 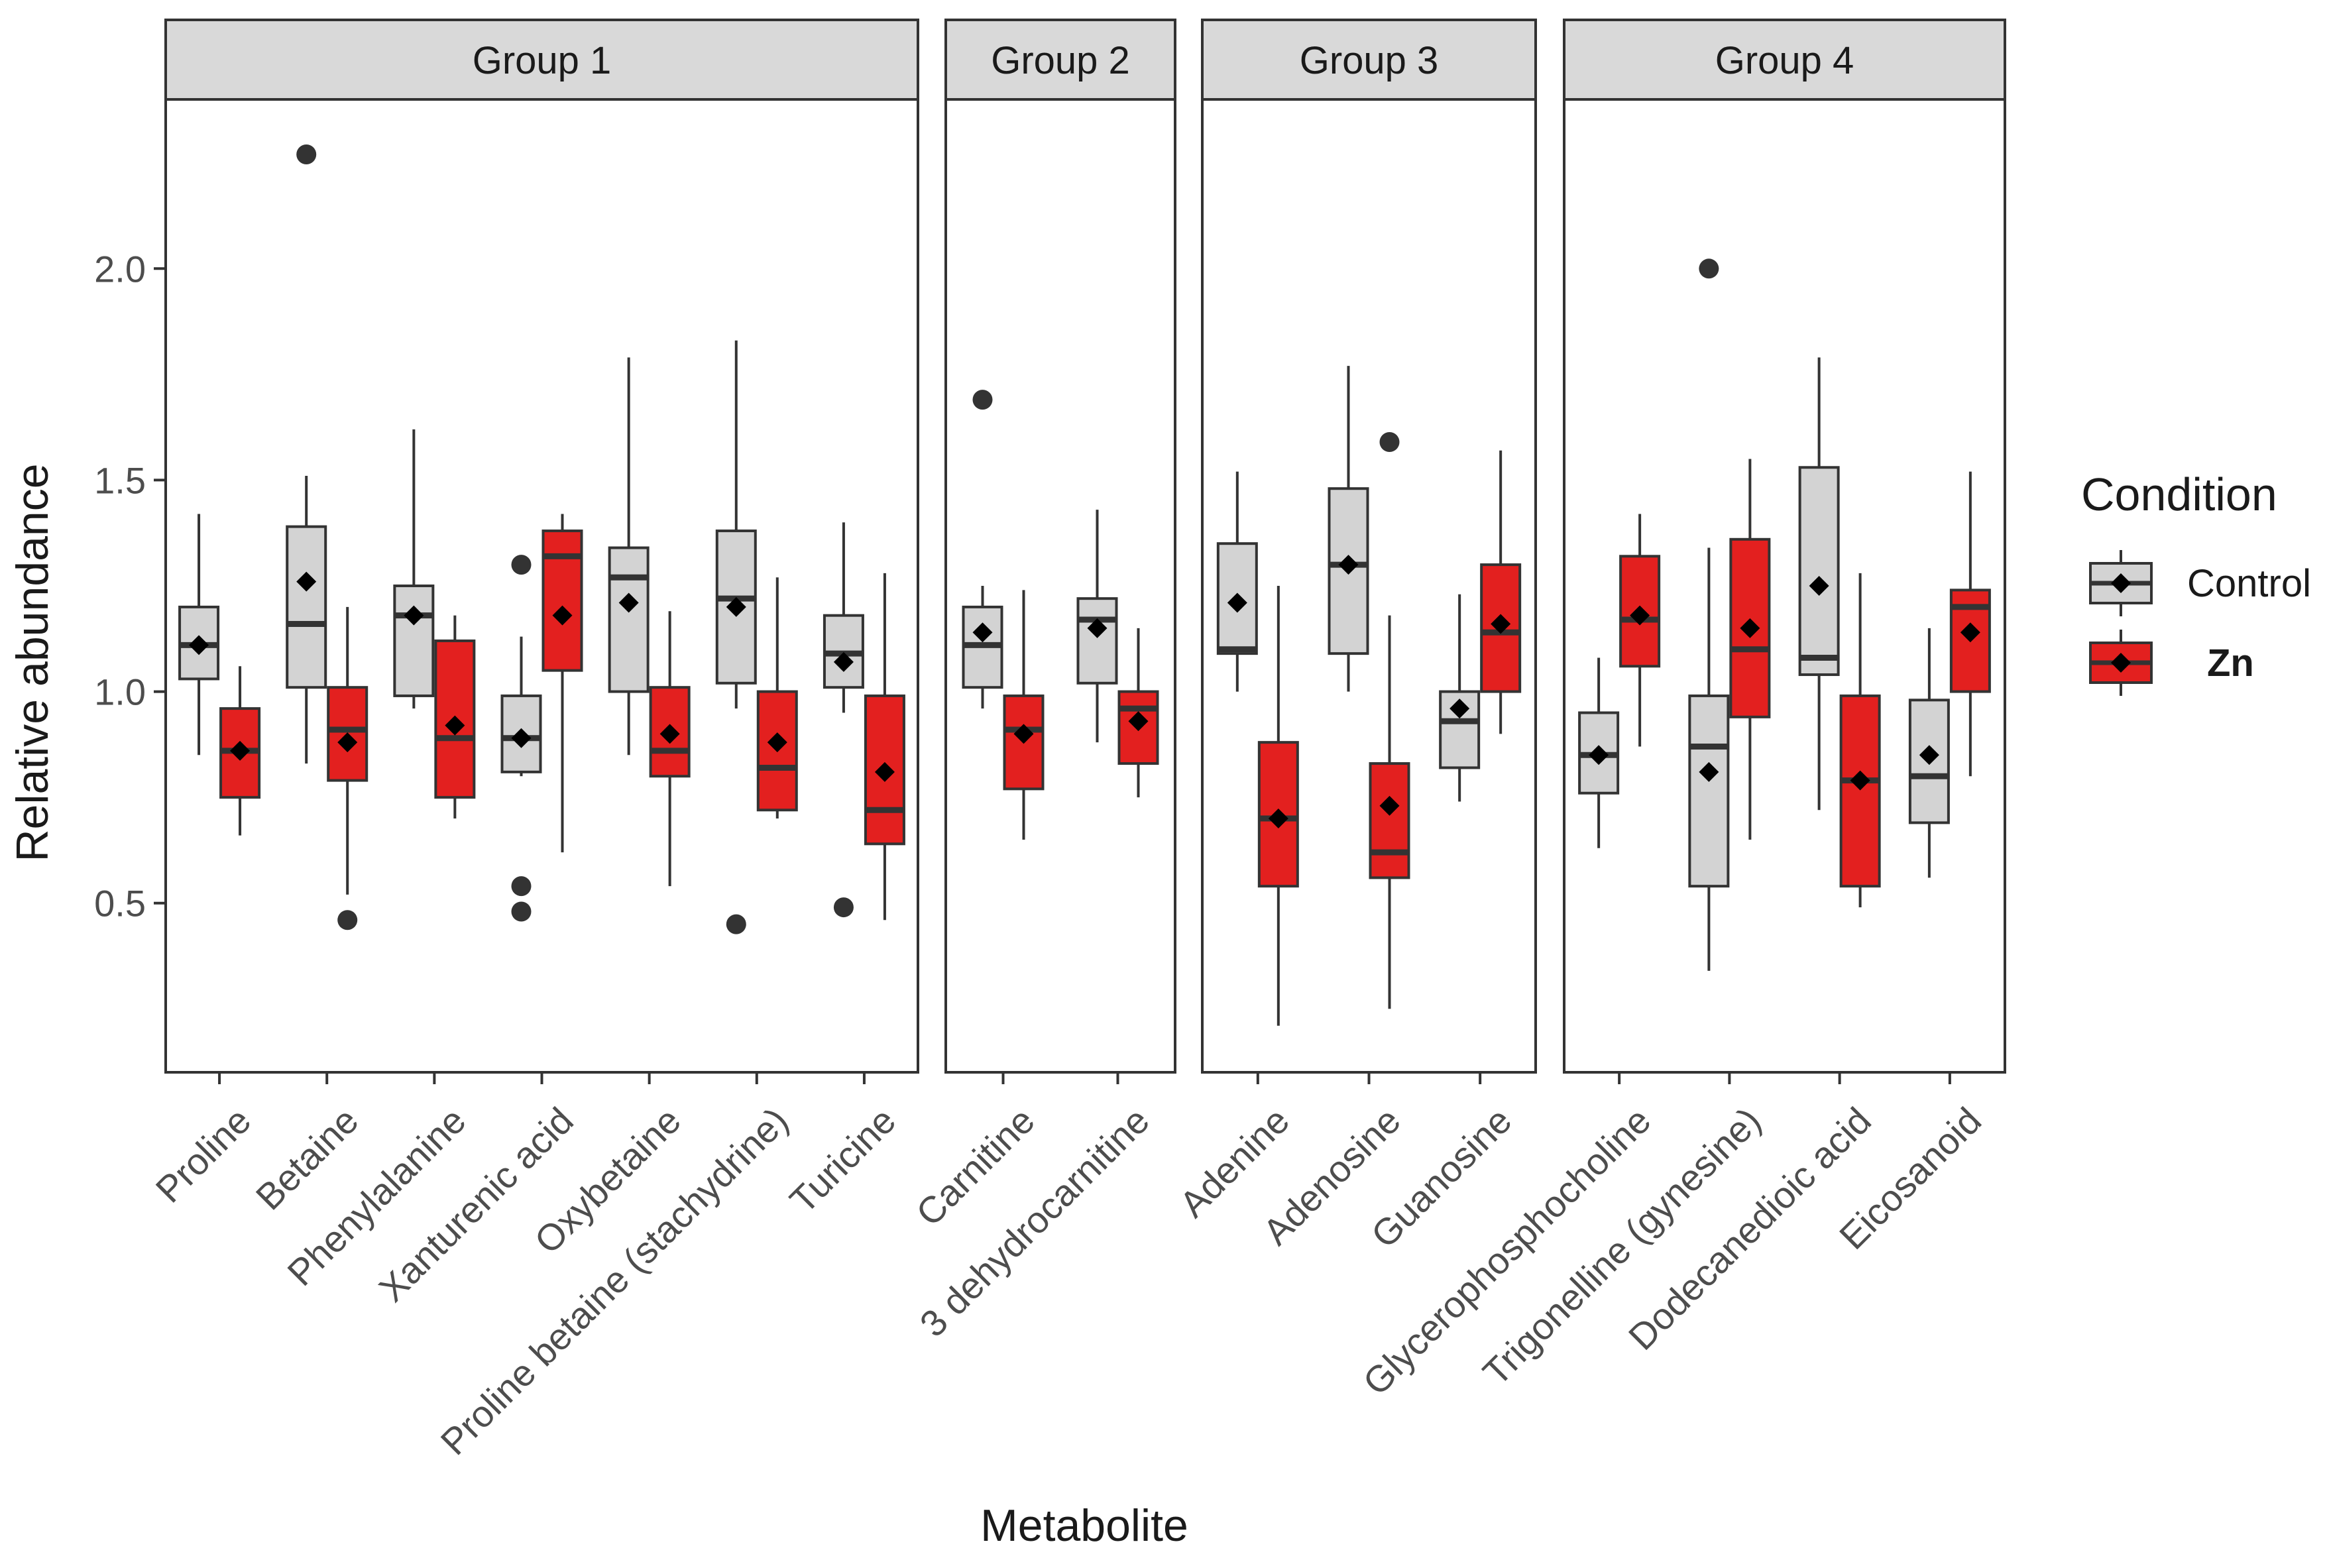 What do you see at coordinates (120, 269) in the screenshot?
I see `y-tick-label: 2.0` at bounding box center [120, 269].